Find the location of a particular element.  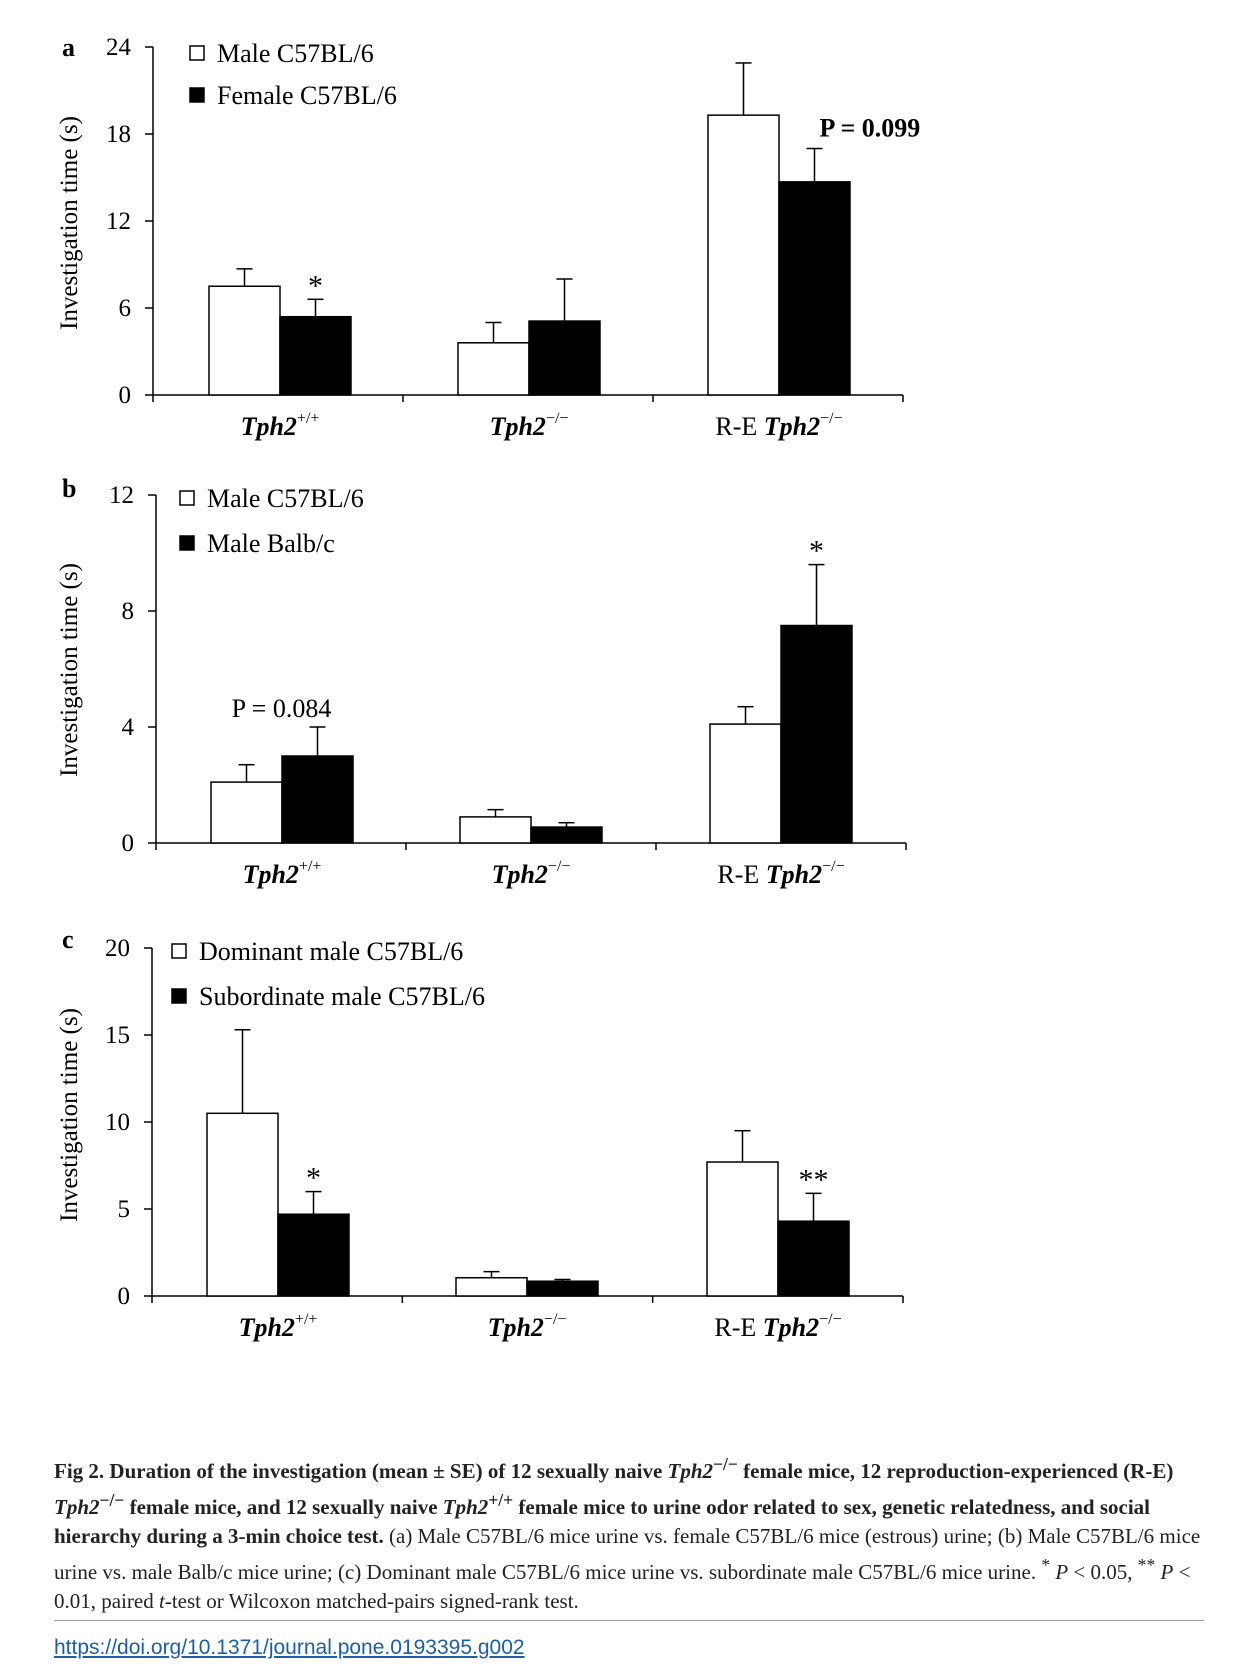

y-tick-label: 24 is located at coordinates (119, 47).